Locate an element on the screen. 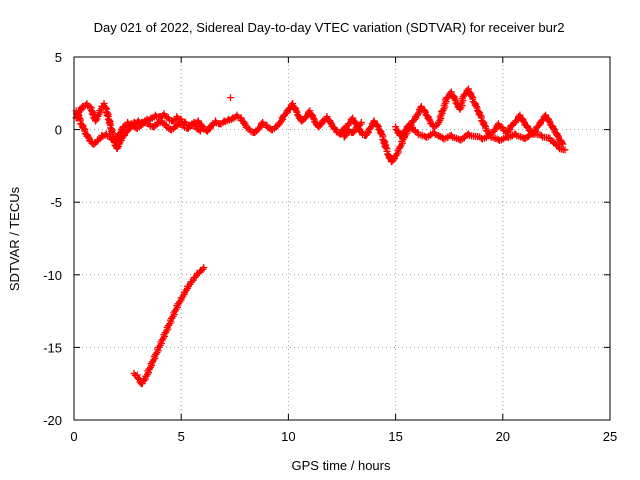  y-tick-label: -15 is located at coordinates (52, 347).